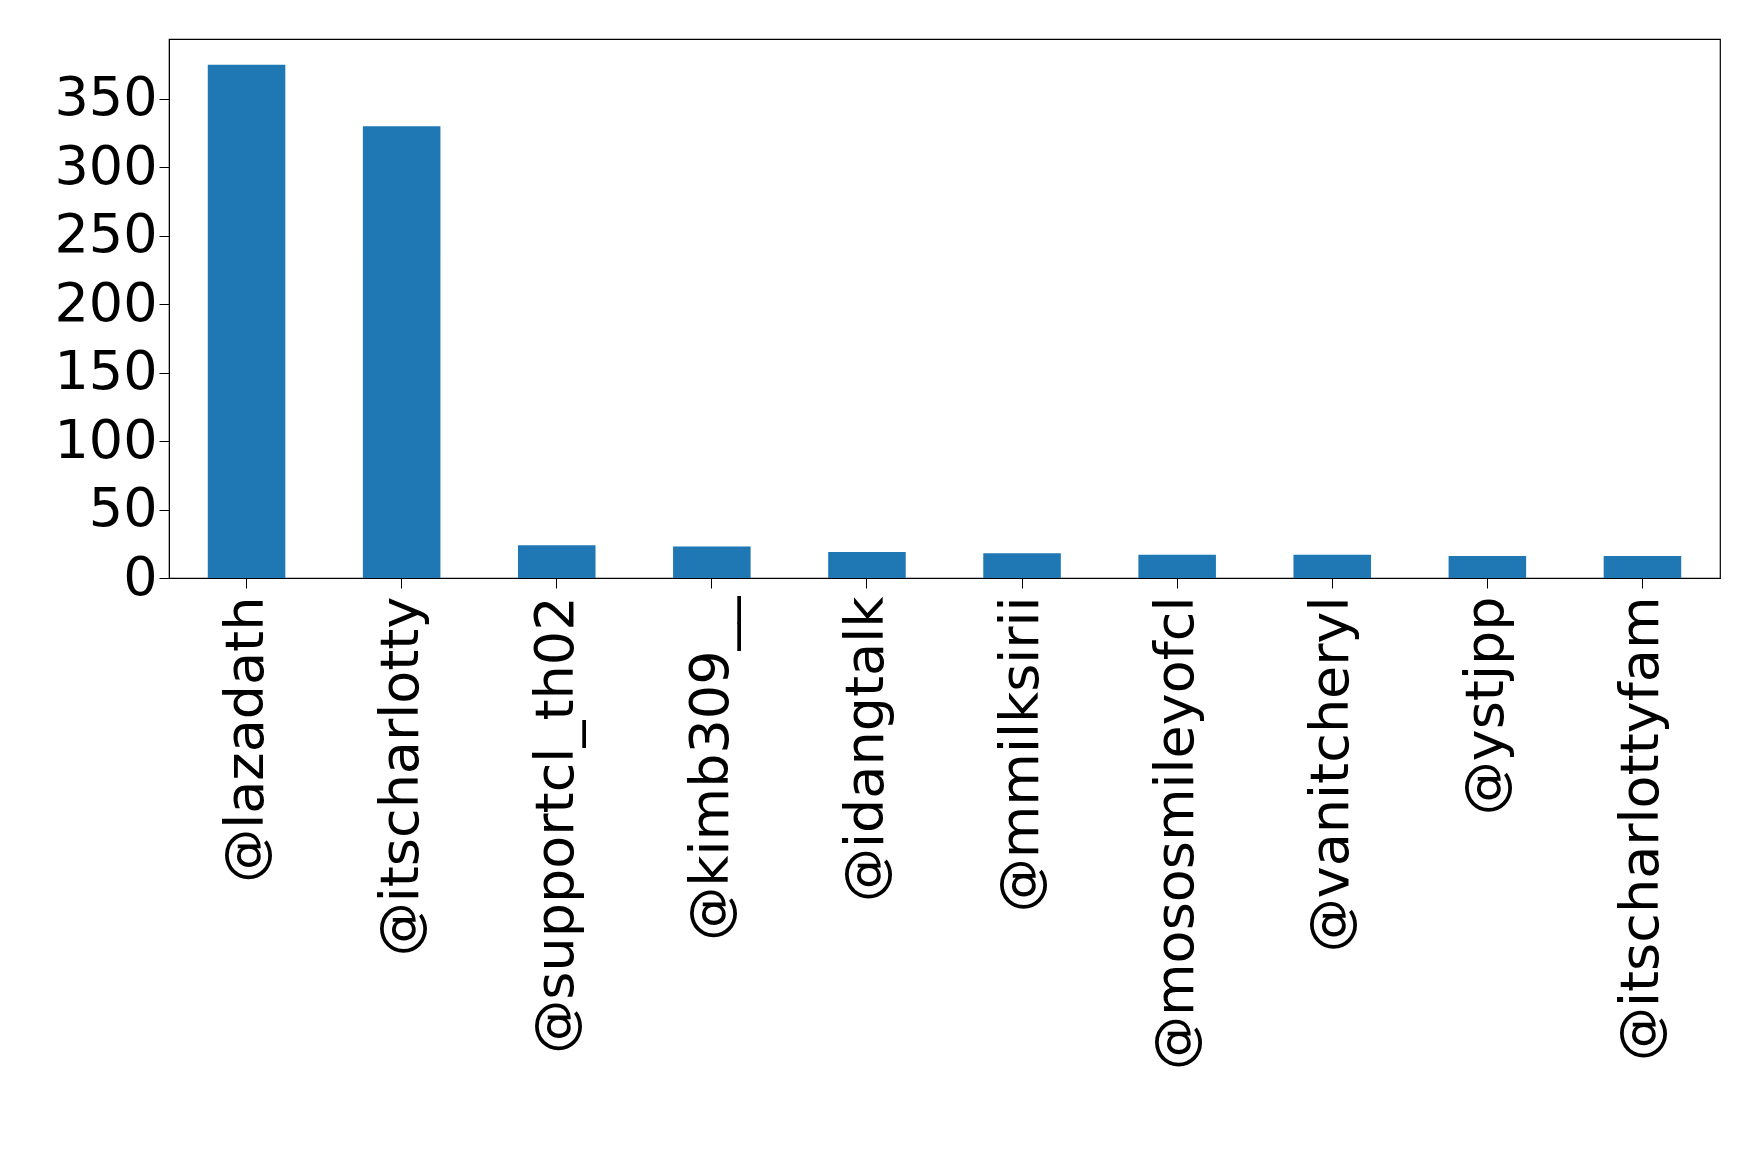 The image size is (1759, 1176). What do you see at coordinates (106, 97) in the screenshot?
I see `y-tick-label: 350` at bounding box center [106, 97].